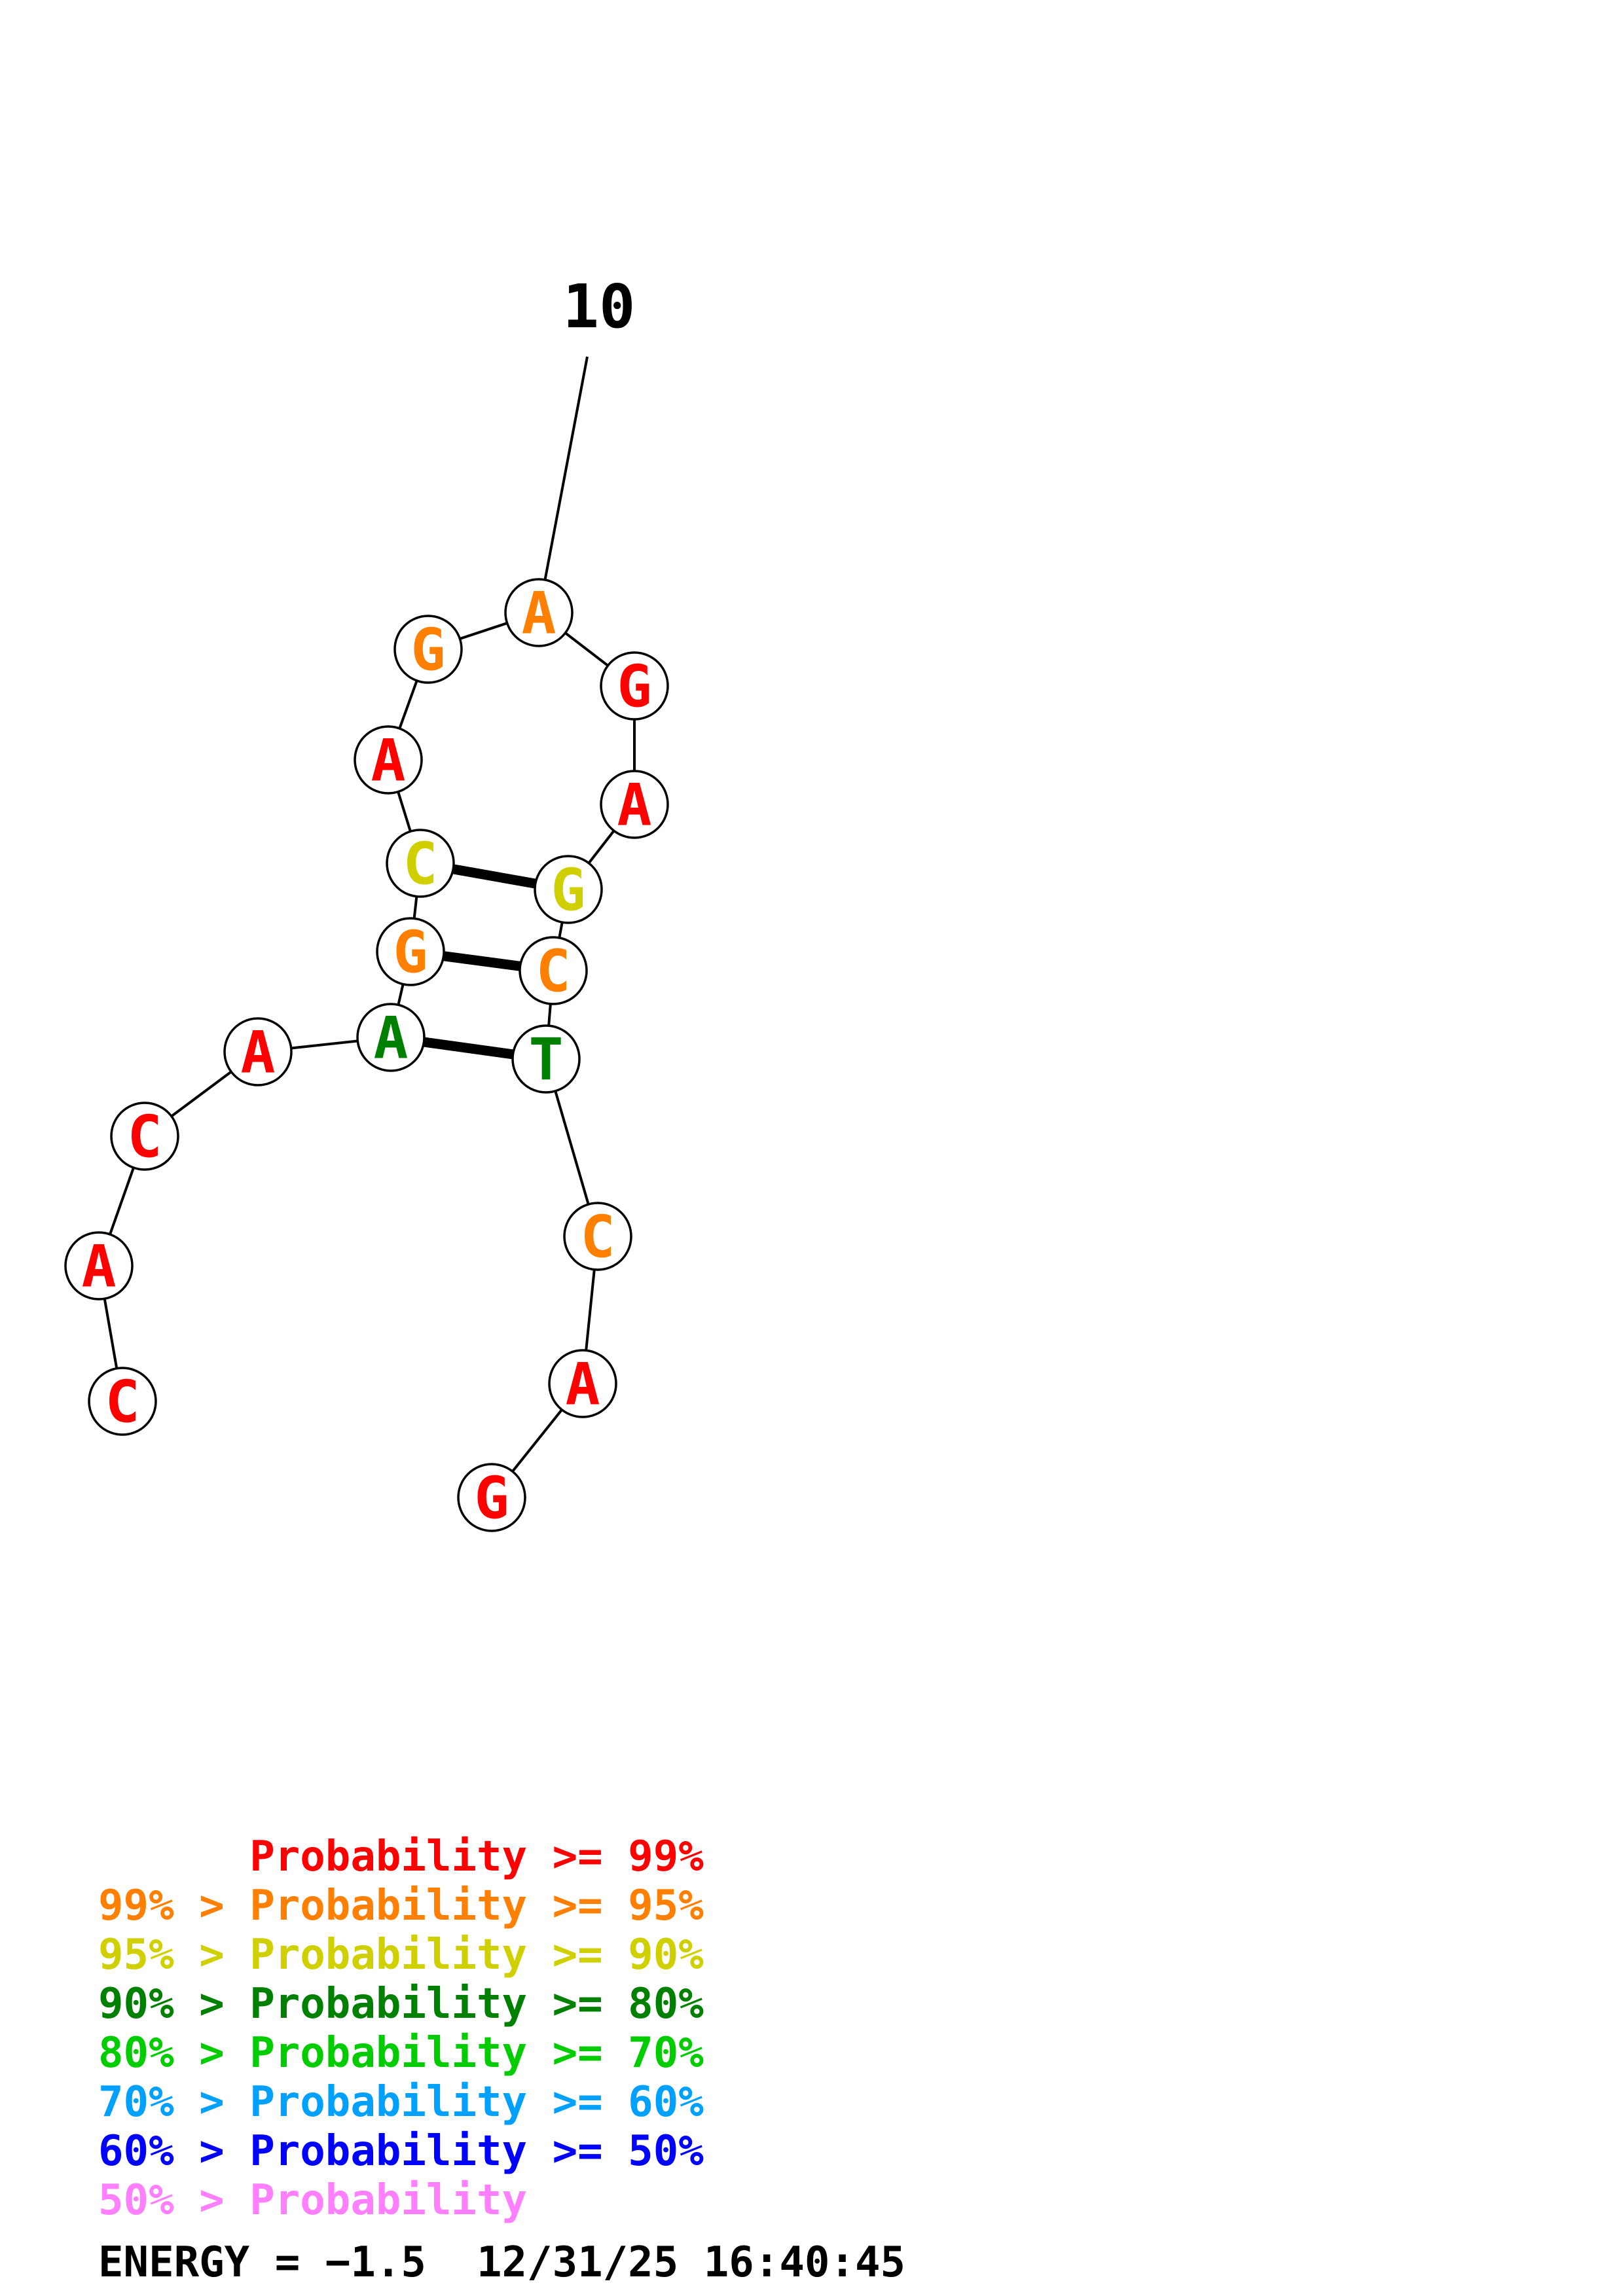  Describe the element at coordinates (401, 2151) in the screenshot. I see `legend-item: 60% > Probability >= 50%` at that location.